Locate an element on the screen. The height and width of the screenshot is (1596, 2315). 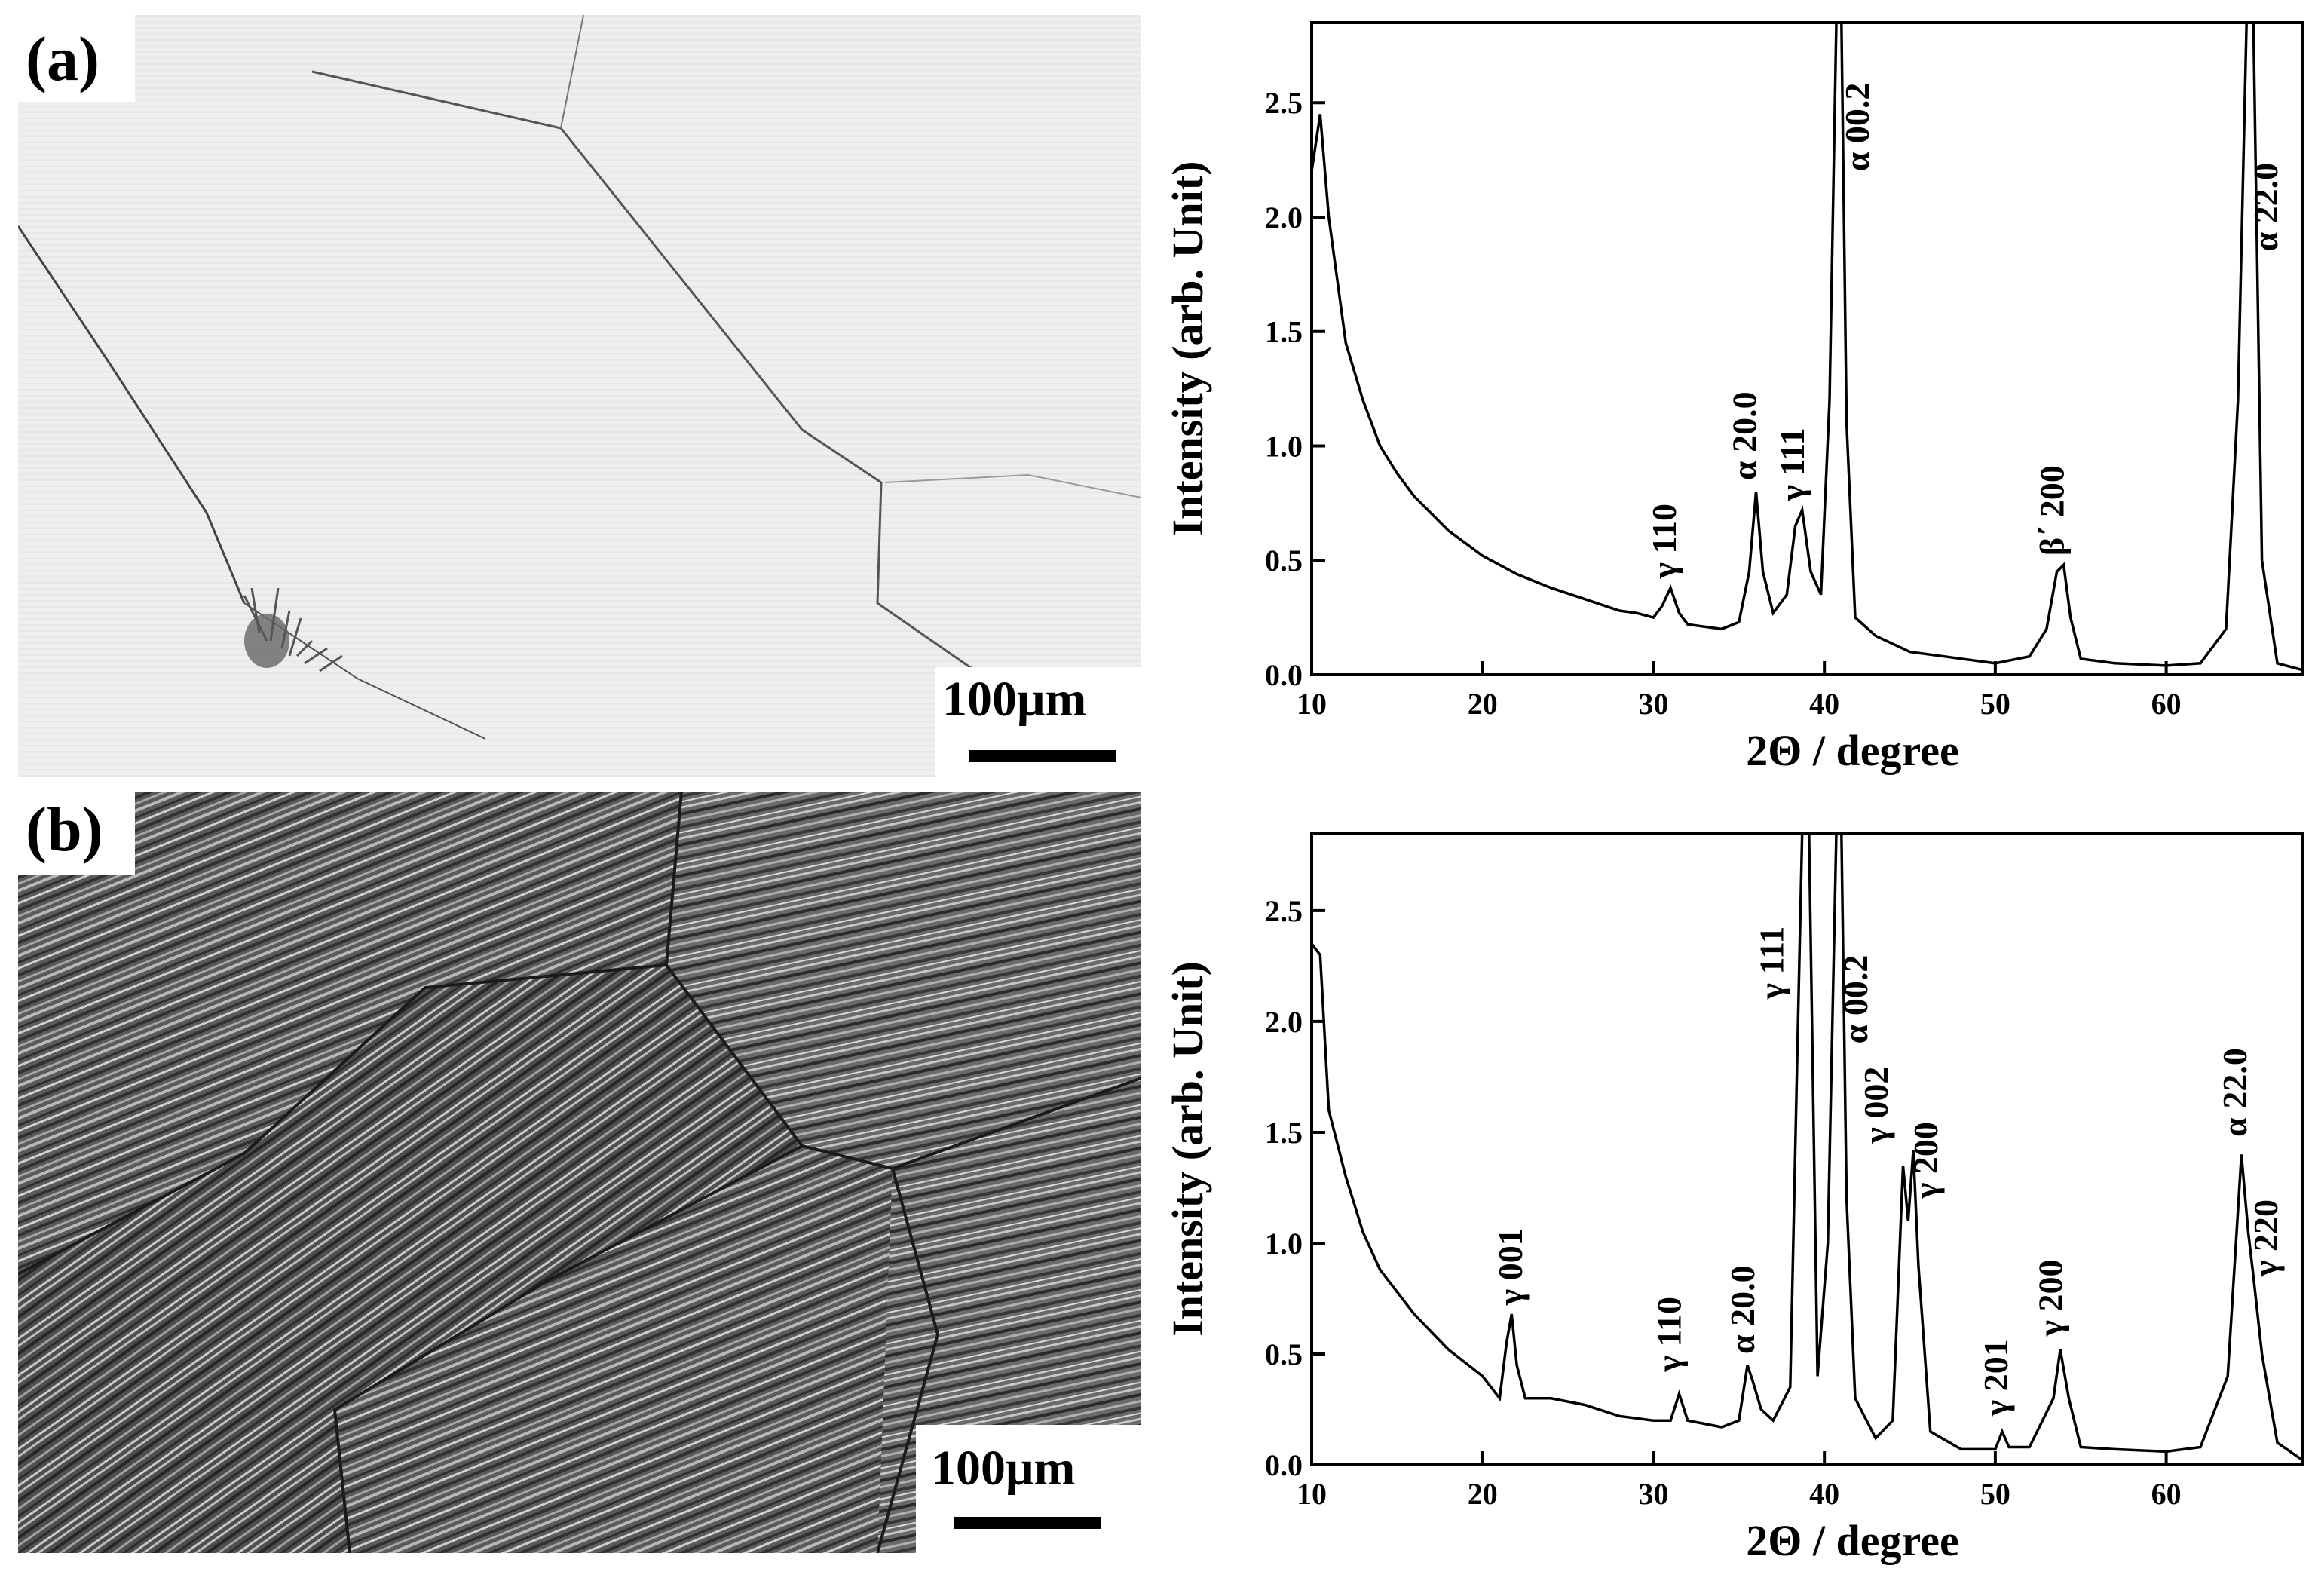
panel-label-b-box is located at coordinates (76, 833).